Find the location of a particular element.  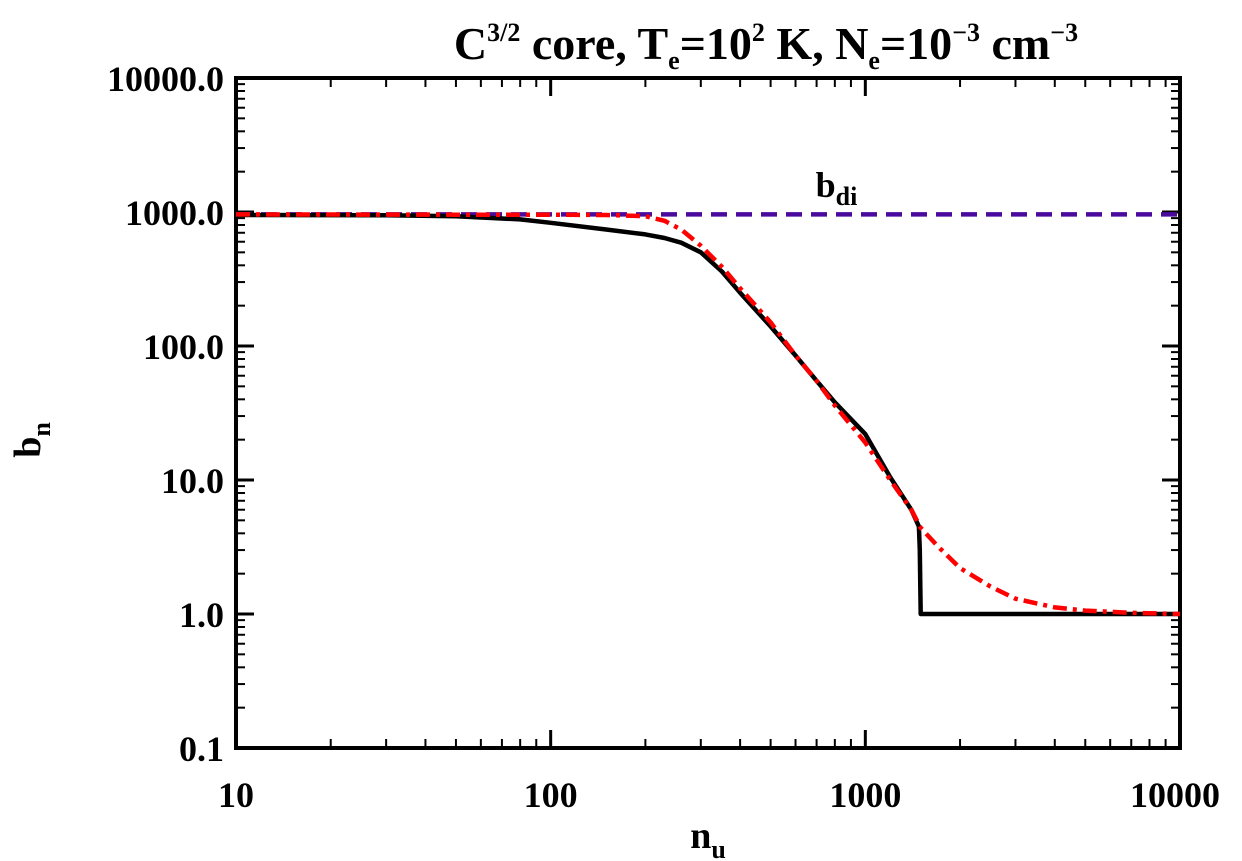

y-tick-label: 1.0 is located at coordinates (201, 615).